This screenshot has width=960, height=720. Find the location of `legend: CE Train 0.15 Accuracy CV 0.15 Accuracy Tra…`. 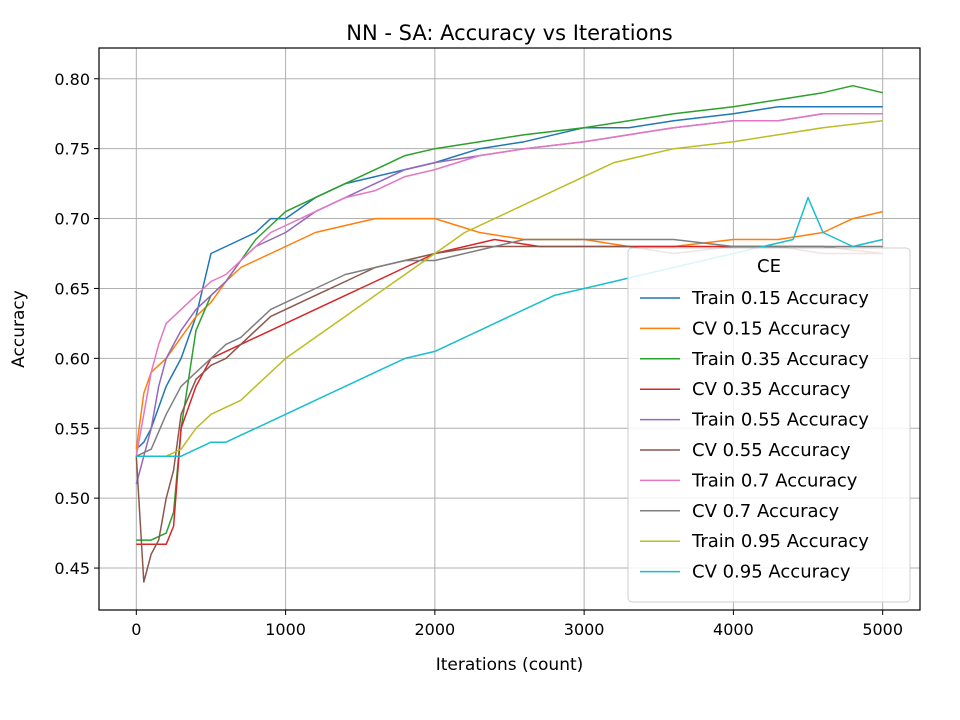

legend: CE Train 0.15 Accuracy CV 0.15 Accuracy Tra… is located at coordinates (769, 425).